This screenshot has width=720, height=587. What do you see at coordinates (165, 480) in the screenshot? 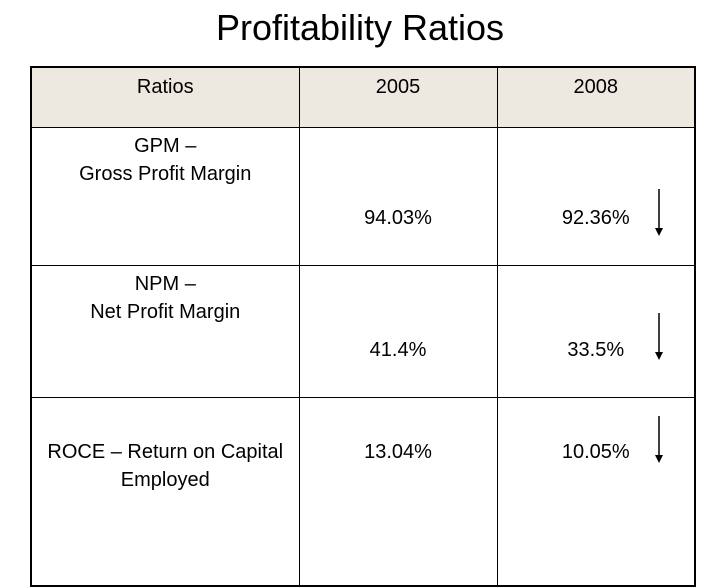
I see `ratio-full-name: Employed` at bounding box center [165, 480].